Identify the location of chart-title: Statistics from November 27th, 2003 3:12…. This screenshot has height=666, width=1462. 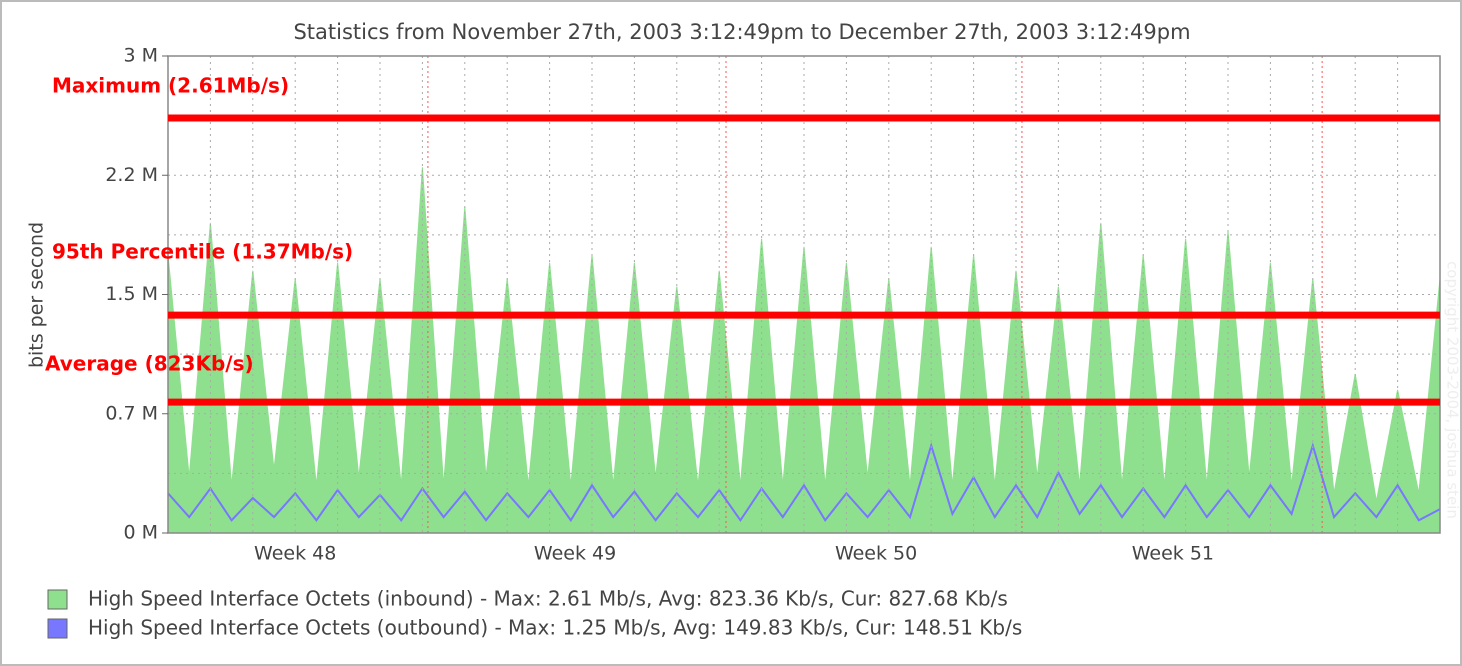
(741, 32).